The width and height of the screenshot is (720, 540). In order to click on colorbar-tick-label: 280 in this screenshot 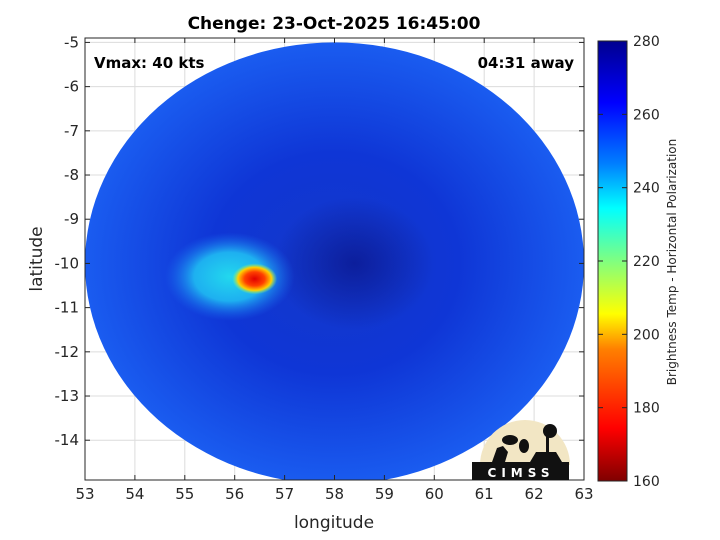, I will do `click(646, 42)`.